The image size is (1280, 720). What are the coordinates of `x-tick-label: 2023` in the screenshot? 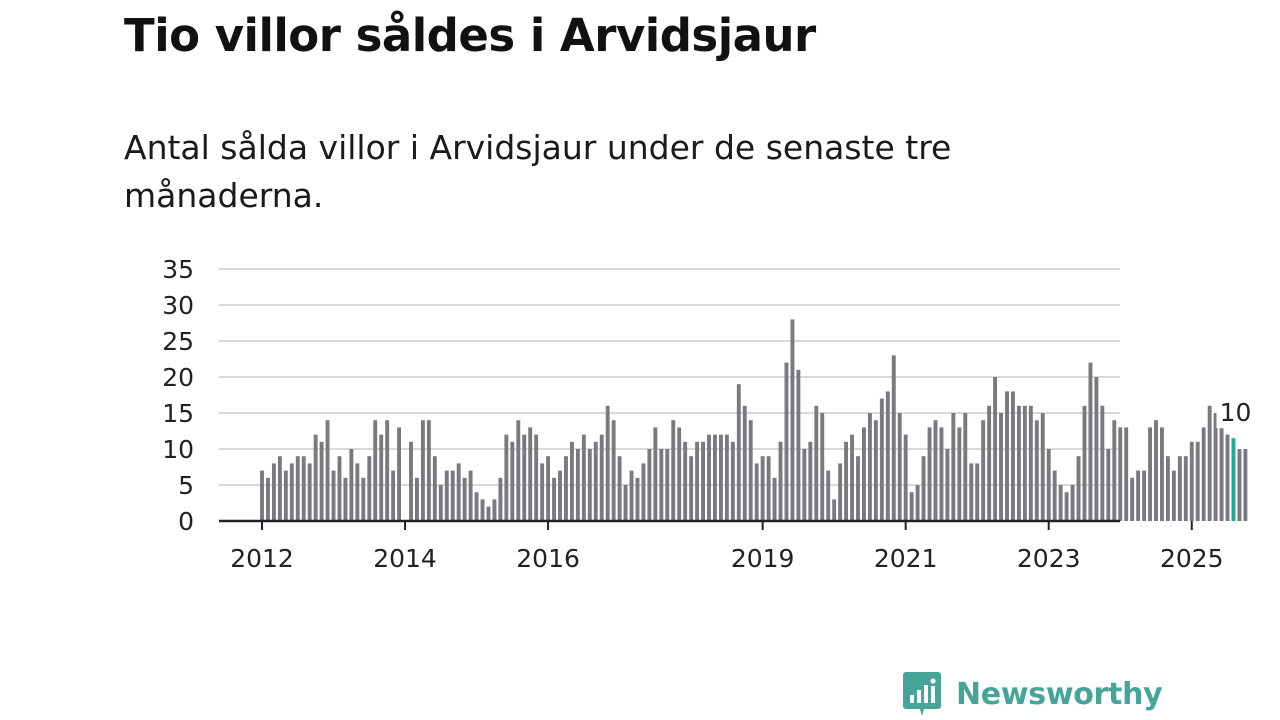 It's located at (1049, 558).